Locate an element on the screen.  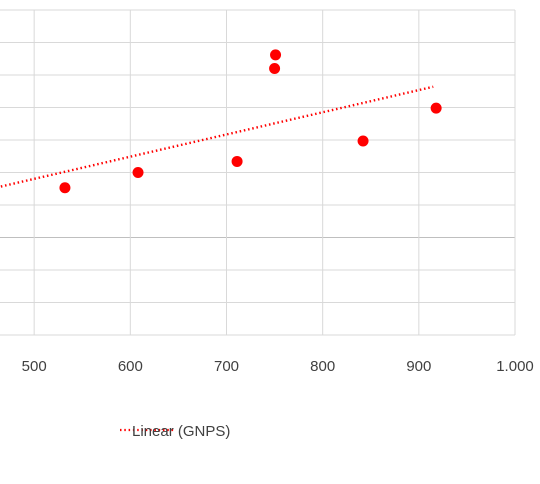
legend: Linear (GNPS) is located at coordinates (175, 431).